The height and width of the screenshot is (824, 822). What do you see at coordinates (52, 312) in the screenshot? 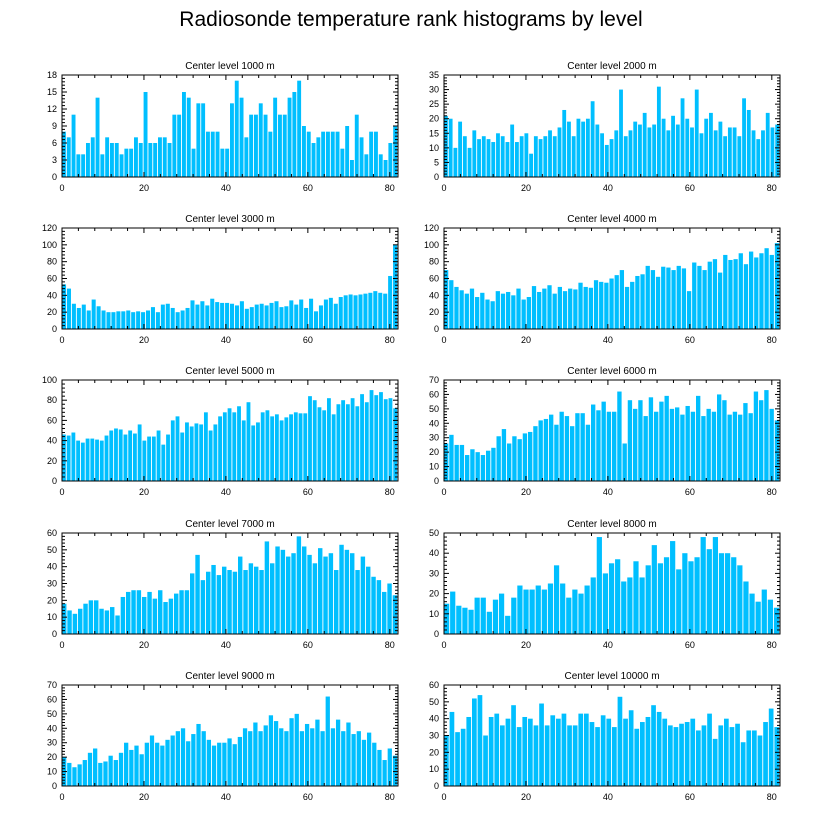
I see `y-tick-label: 20` at bounding box center [52, 312].